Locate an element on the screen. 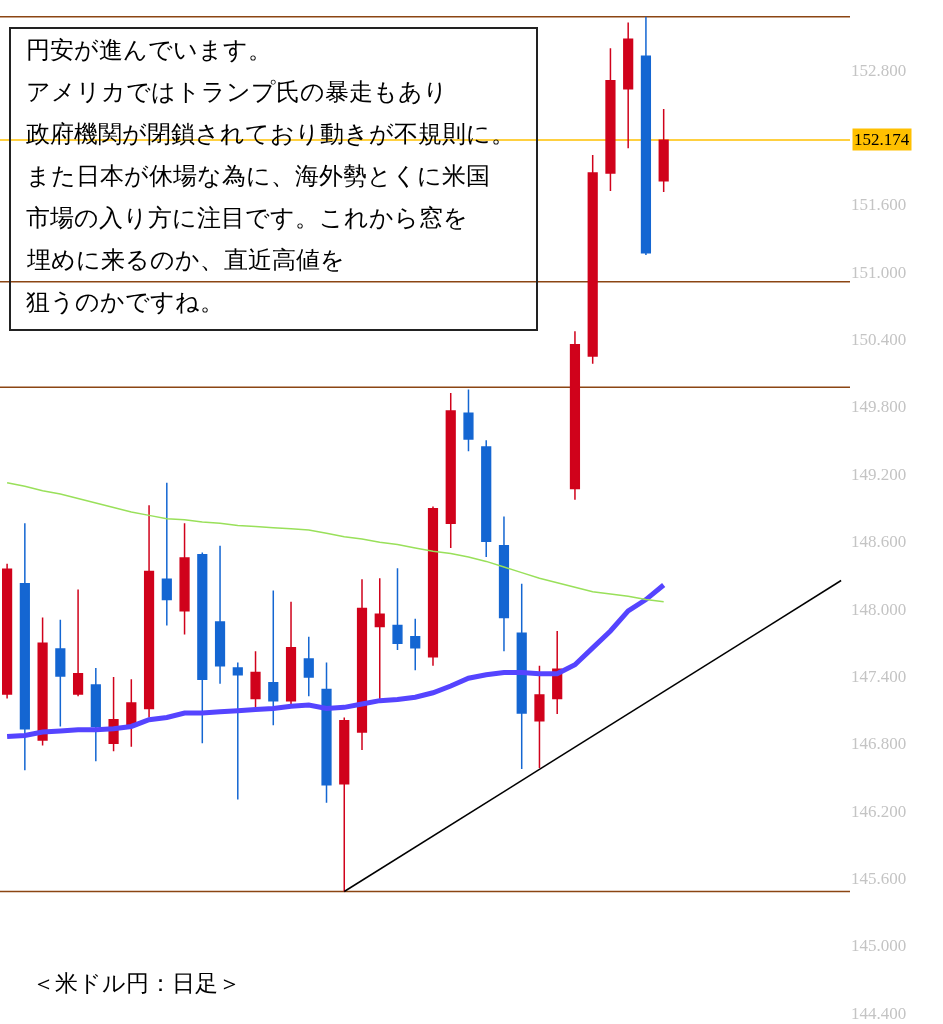 Image resolution: width=943 pixels, height=1024 pixels. y-tick-label: 145.000 is located at coordinates (879, 946).